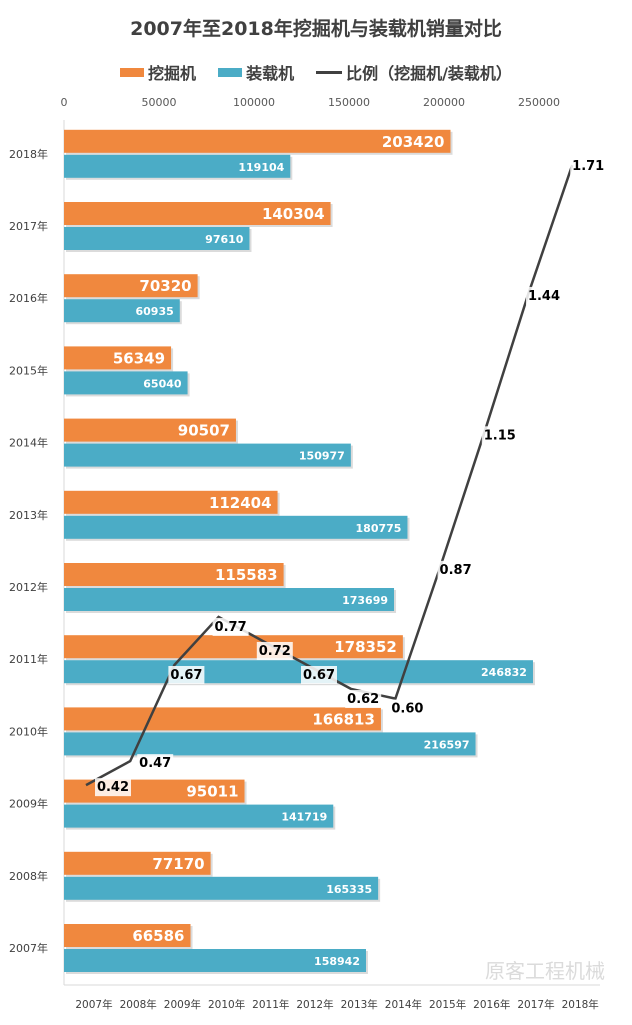  Describe the element at coordinates (28, 226) in the screenshot. I see `y-tick-label: 2017年` at that location.